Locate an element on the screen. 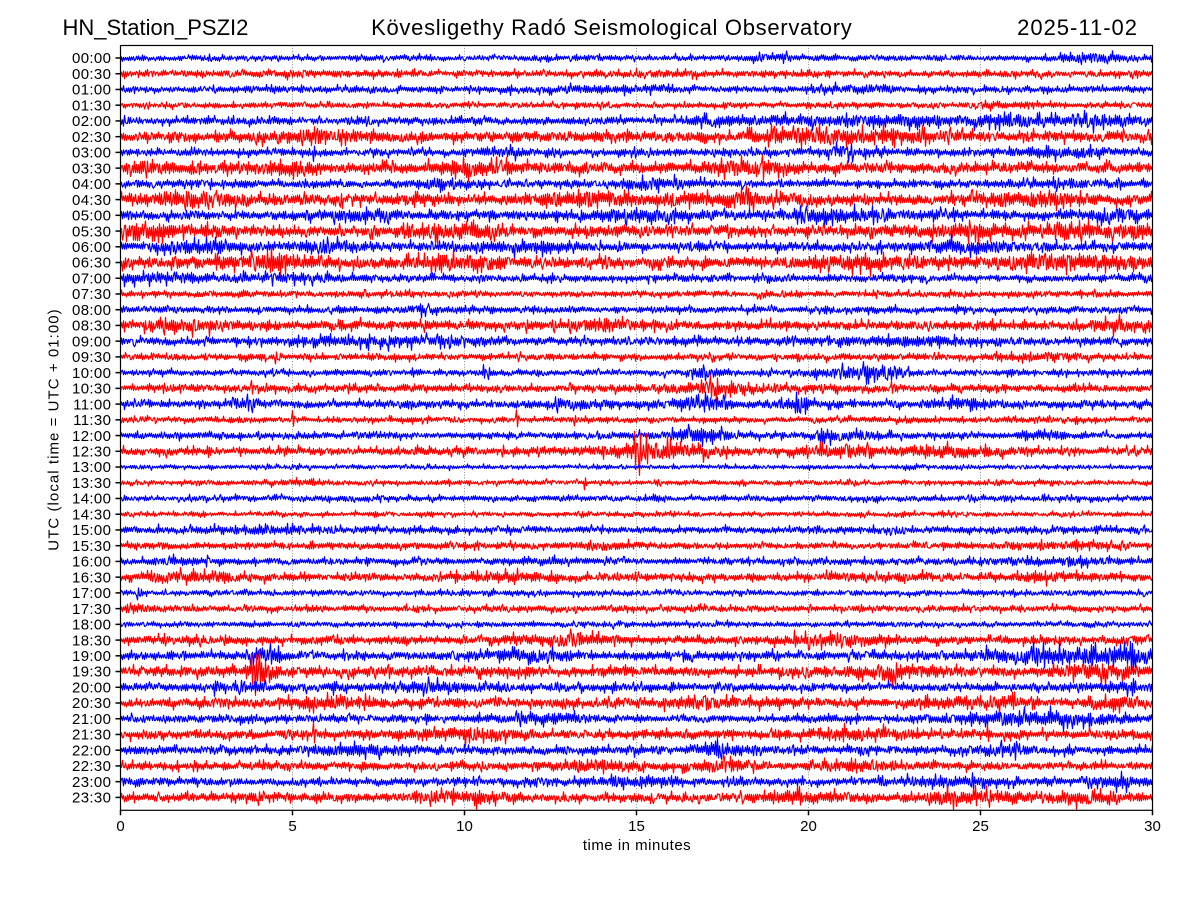 The height and width of the screenshot is (900, 1200). svg-text: 12:00 is located at coordinates (91, 436).